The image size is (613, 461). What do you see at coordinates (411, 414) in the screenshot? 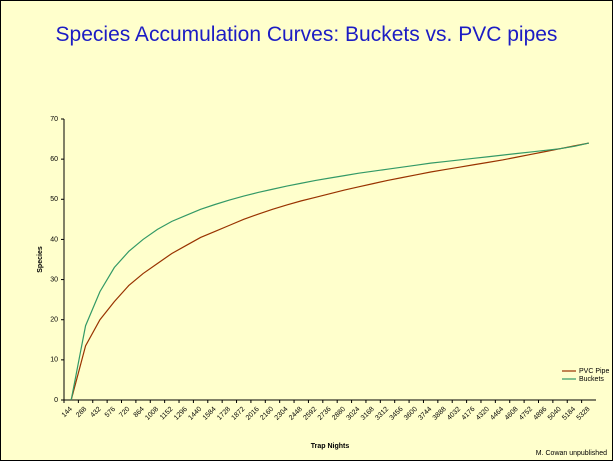
I see `x-tick-label: 3600` at bounding box center [411, 414].